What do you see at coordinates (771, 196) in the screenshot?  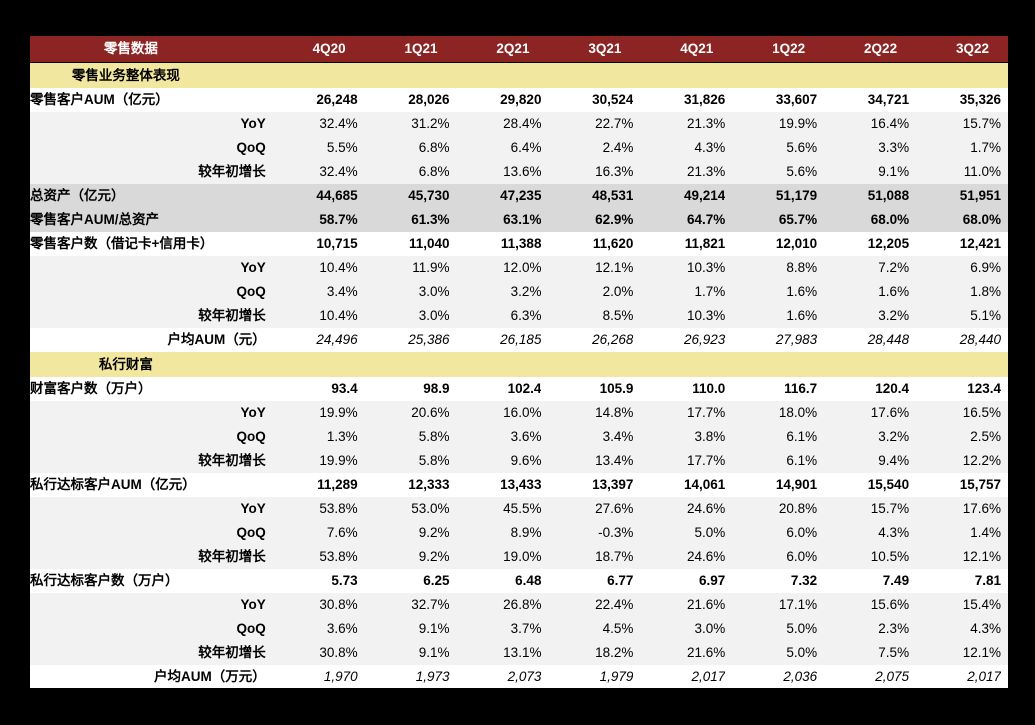 I see `cell-1Q22: 51,179` at bounding box center [771, 196].